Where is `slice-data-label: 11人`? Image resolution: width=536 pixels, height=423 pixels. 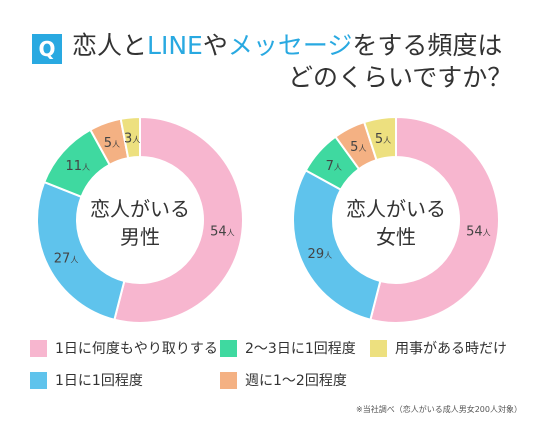
slice-data-label: 11人 is located at coordinates (77, 166).